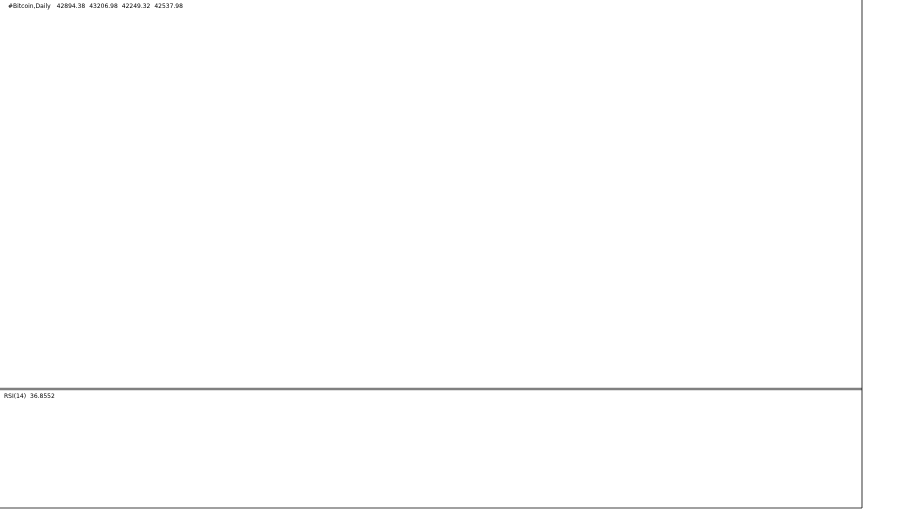 This screenshot has width=900, height=526. I want to click on symbol: #Bitcoin,Daily, so click(29, 6).